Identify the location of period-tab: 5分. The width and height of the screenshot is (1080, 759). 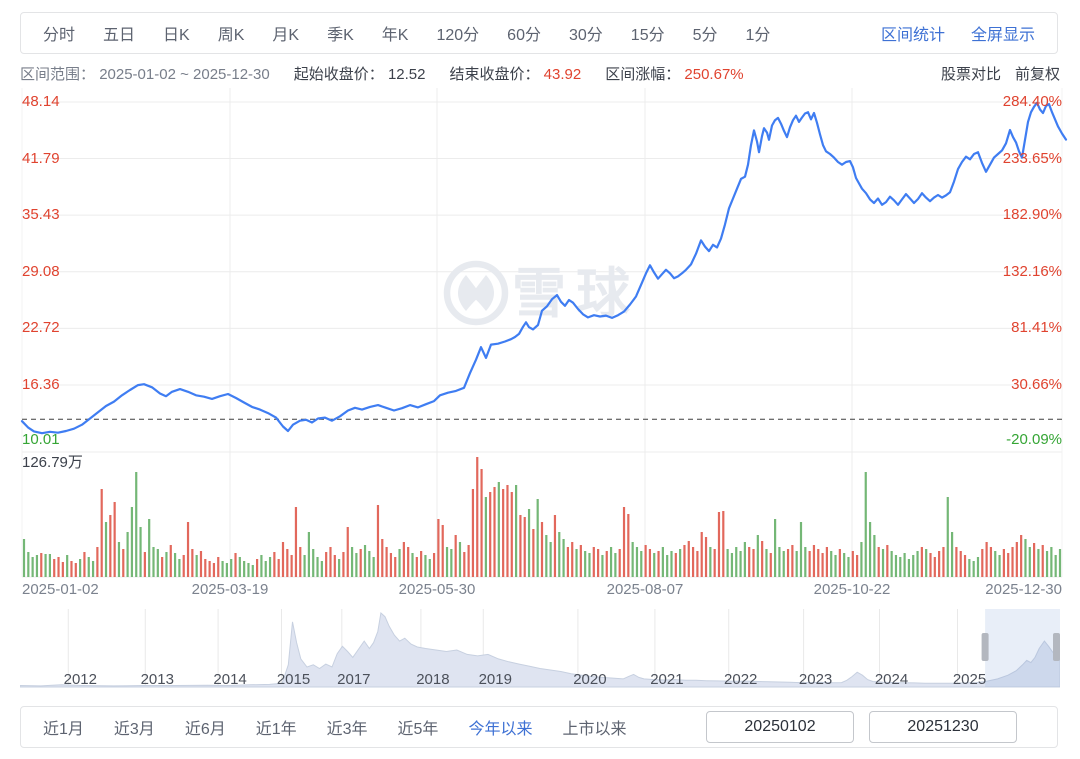
(705, 35).